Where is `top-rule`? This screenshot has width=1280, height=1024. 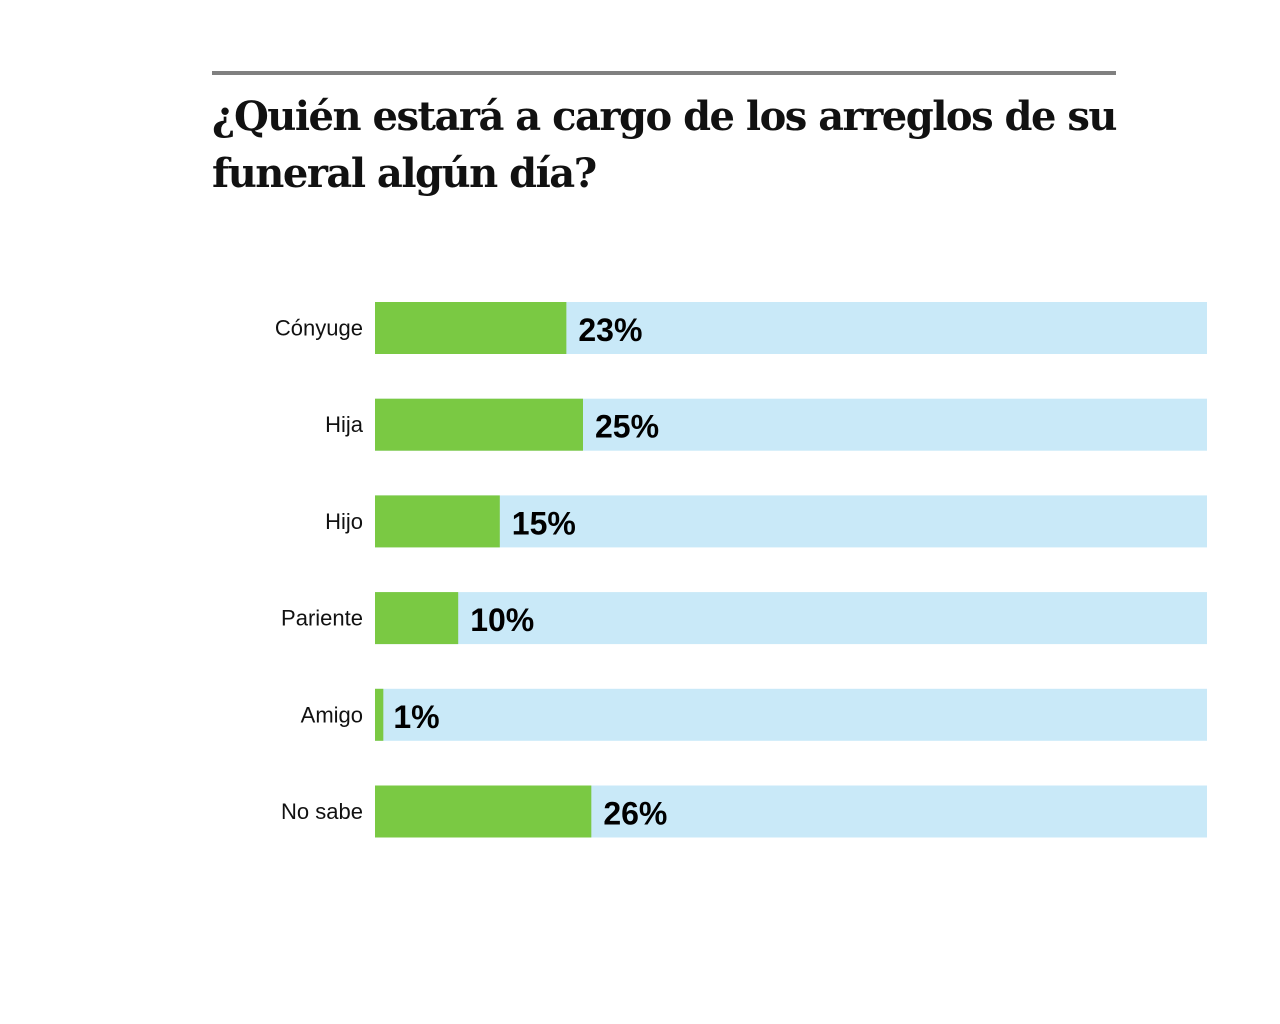 top-rule is located at coordinates (664, 73).